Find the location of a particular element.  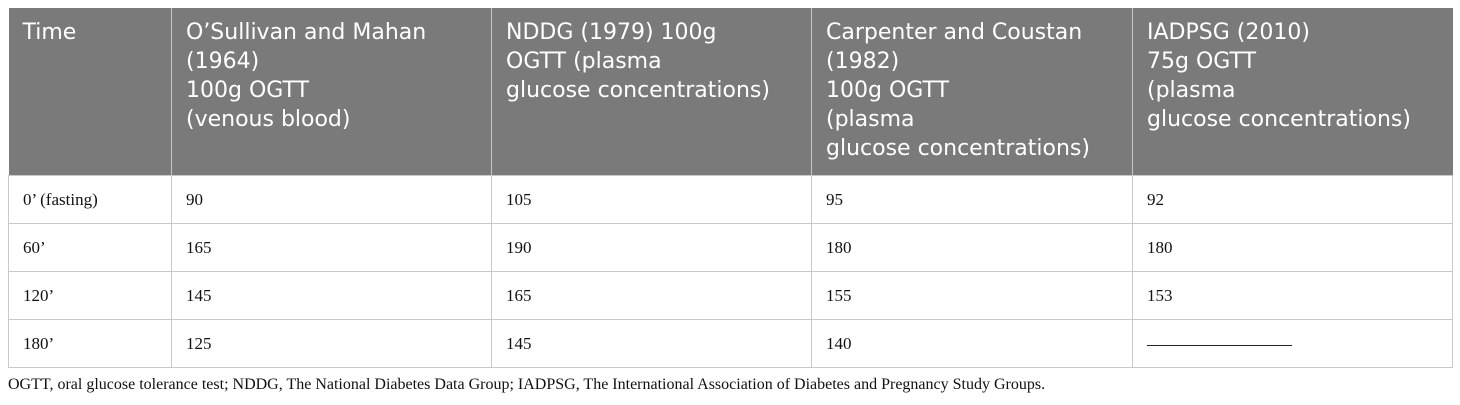

table-row: 0’ (fasting) 90 105 95 92 is located at coordinates (730, 199).